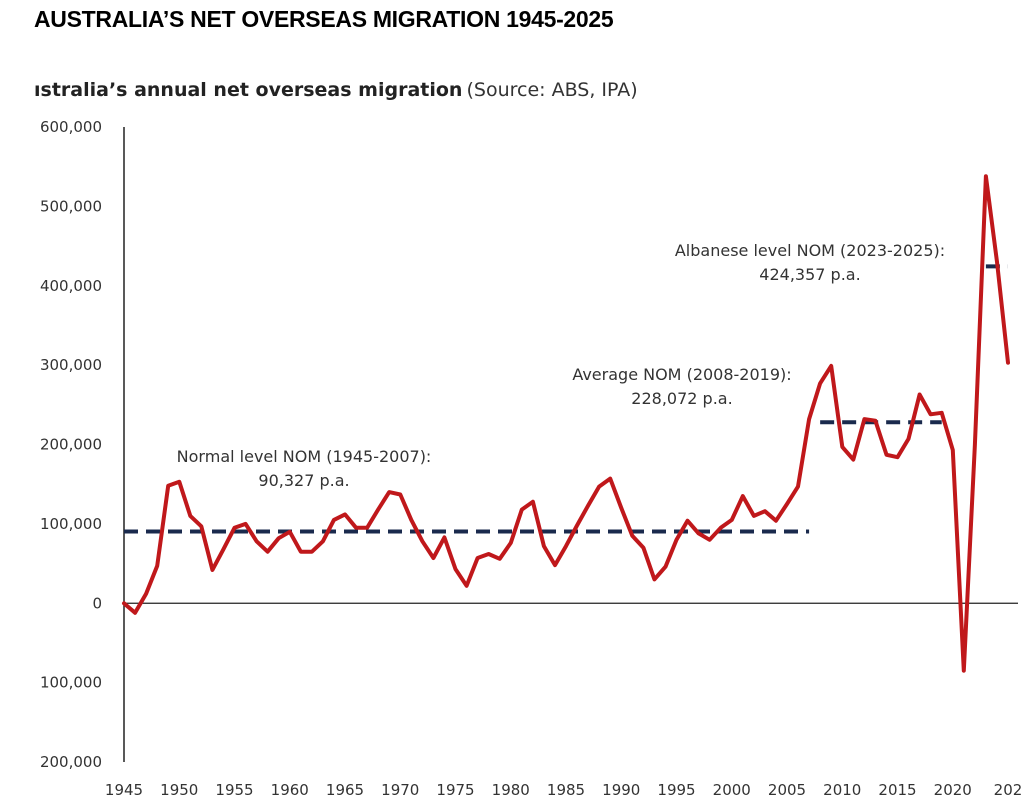 The width and height of the screenshot is (1024, 812). What do you see at coordinates (290, 790) in the screenshot?
I see `x-tick-label: 1960` at bounding box center [290, 790].